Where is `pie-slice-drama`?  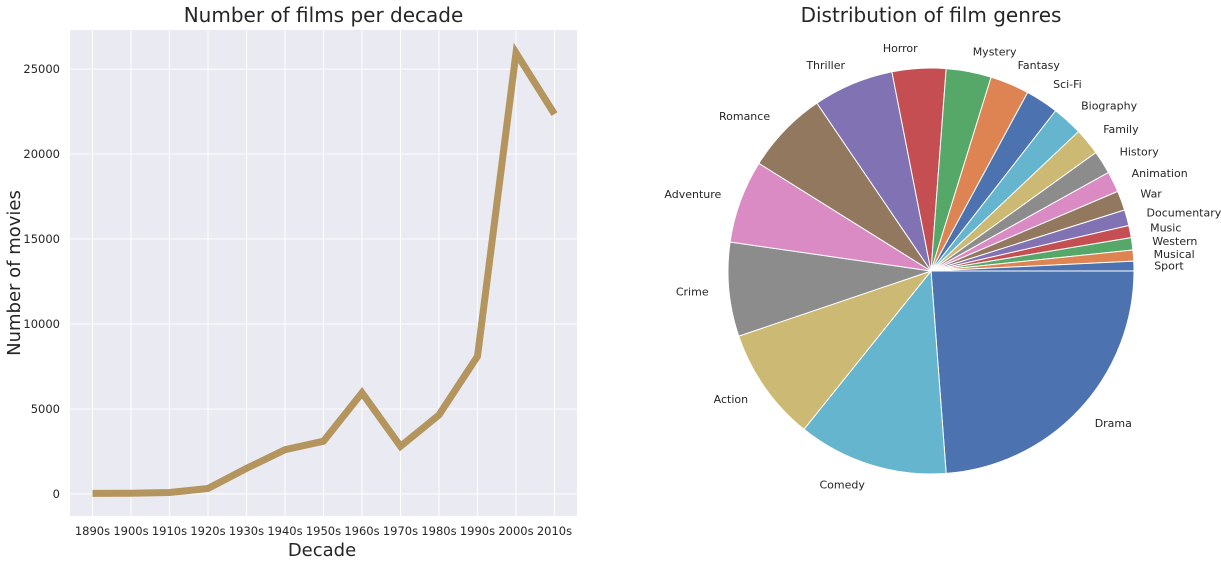
pie-slice-drama is located at coordinates (1032, 372).